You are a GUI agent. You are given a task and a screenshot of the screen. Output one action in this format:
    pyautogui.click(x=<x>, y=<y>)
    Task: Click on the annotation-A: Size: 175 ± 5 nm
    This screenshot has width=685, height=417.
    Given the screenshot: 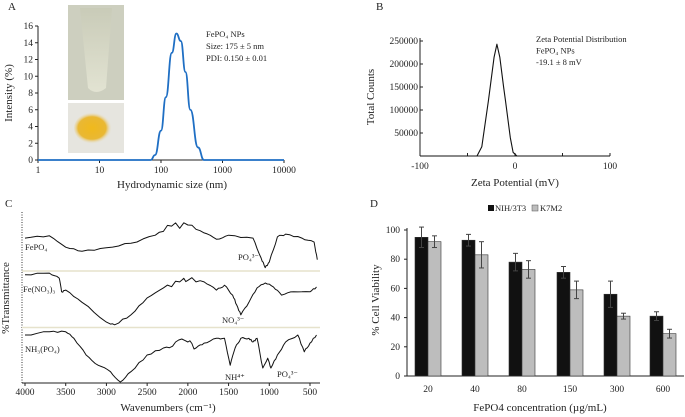 What is the action you would take?
    pyautogui.click(x=235, y=46)
    